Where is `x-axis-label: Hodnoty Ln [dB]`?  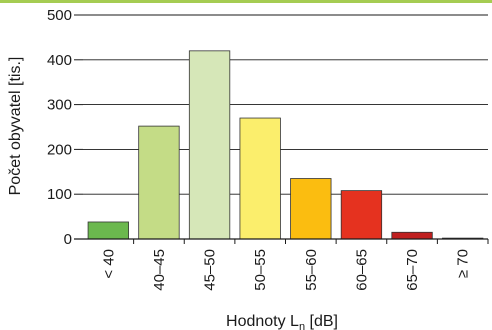 x-axis-label: Hodnoty Ln [dB] is located at coordinates (282, 321).